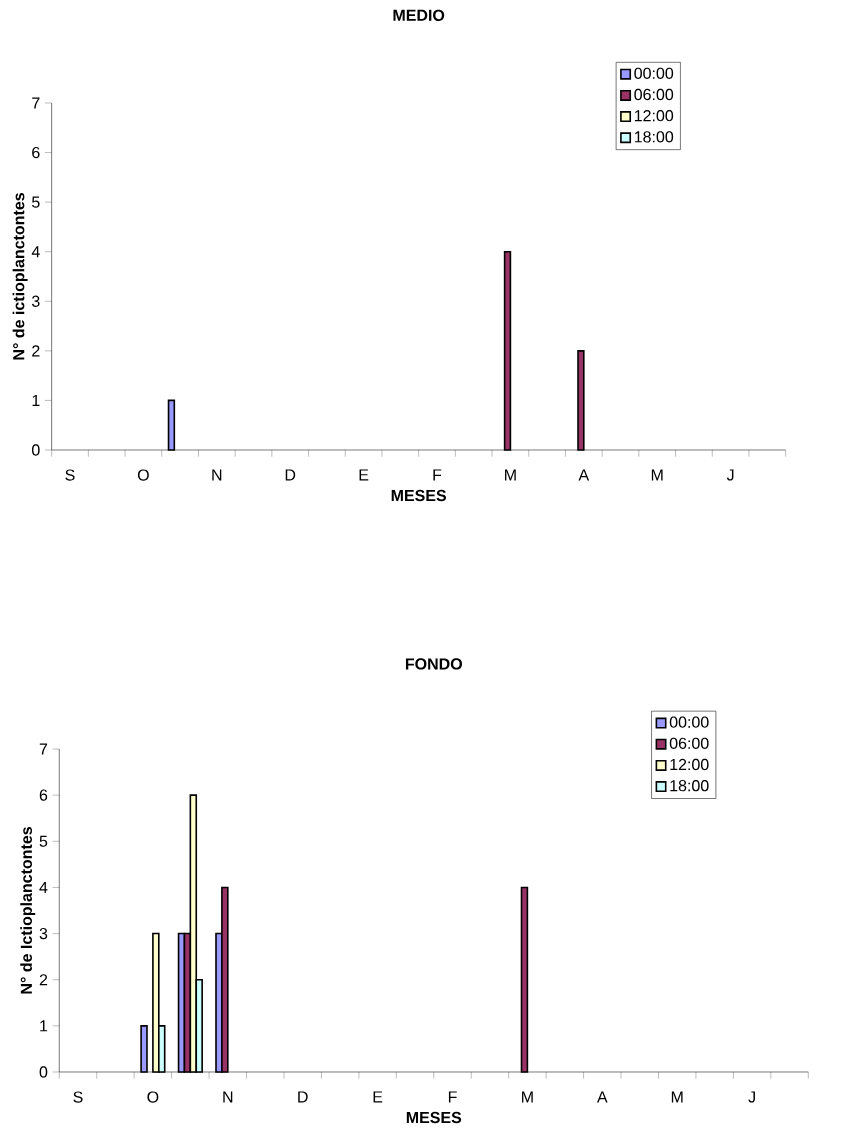 This screenshot has height=1146, width=861. Describe the element at coordinates (433, 664) in the screenshot. I see `chart-title: FONDO` at that location.